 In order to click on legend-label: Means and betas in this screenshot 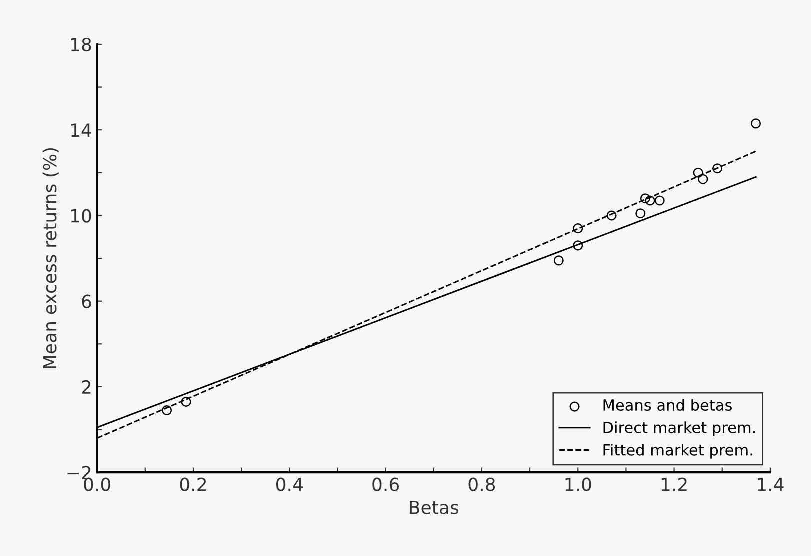, I will do `click(668, 405)`.